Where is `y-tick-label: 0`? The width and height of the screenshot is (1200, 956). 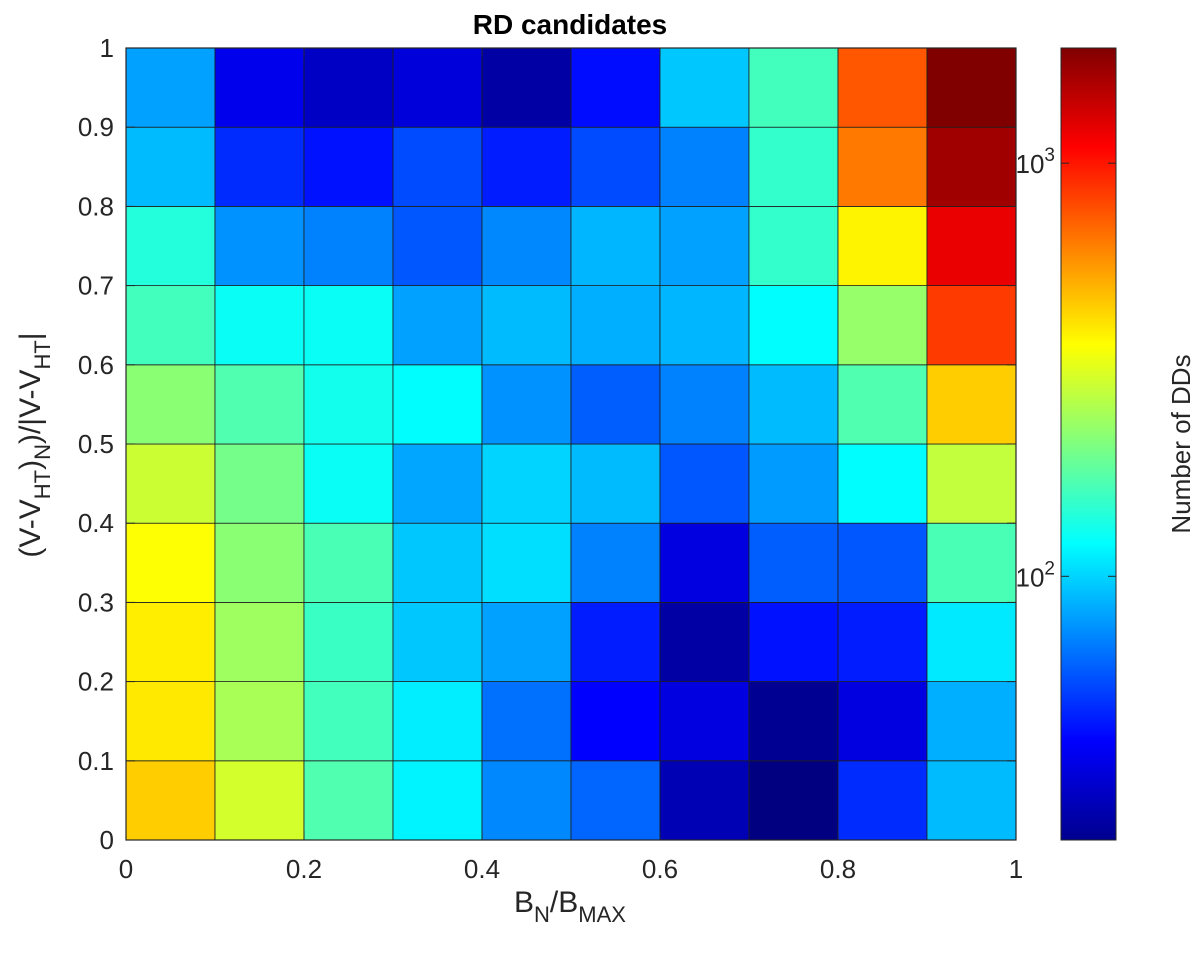
y-tick-label: 0 is located at coordinates (107, 840).